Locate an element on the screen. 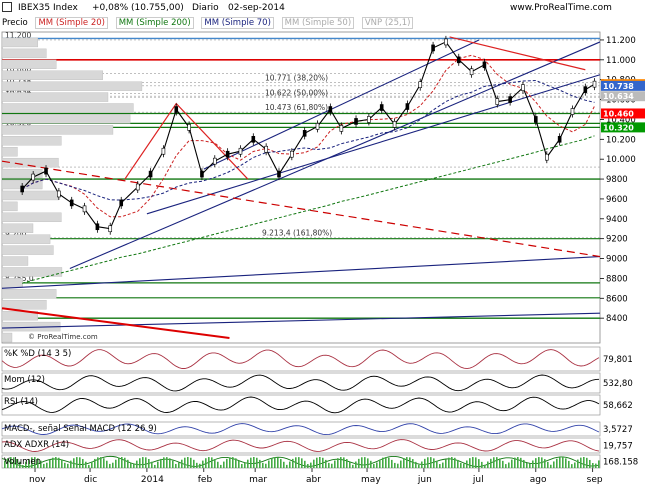 This screenshot has width=650, height=490. legend-mm50: MM (Simple 50) is located at coordinates (318, 23).